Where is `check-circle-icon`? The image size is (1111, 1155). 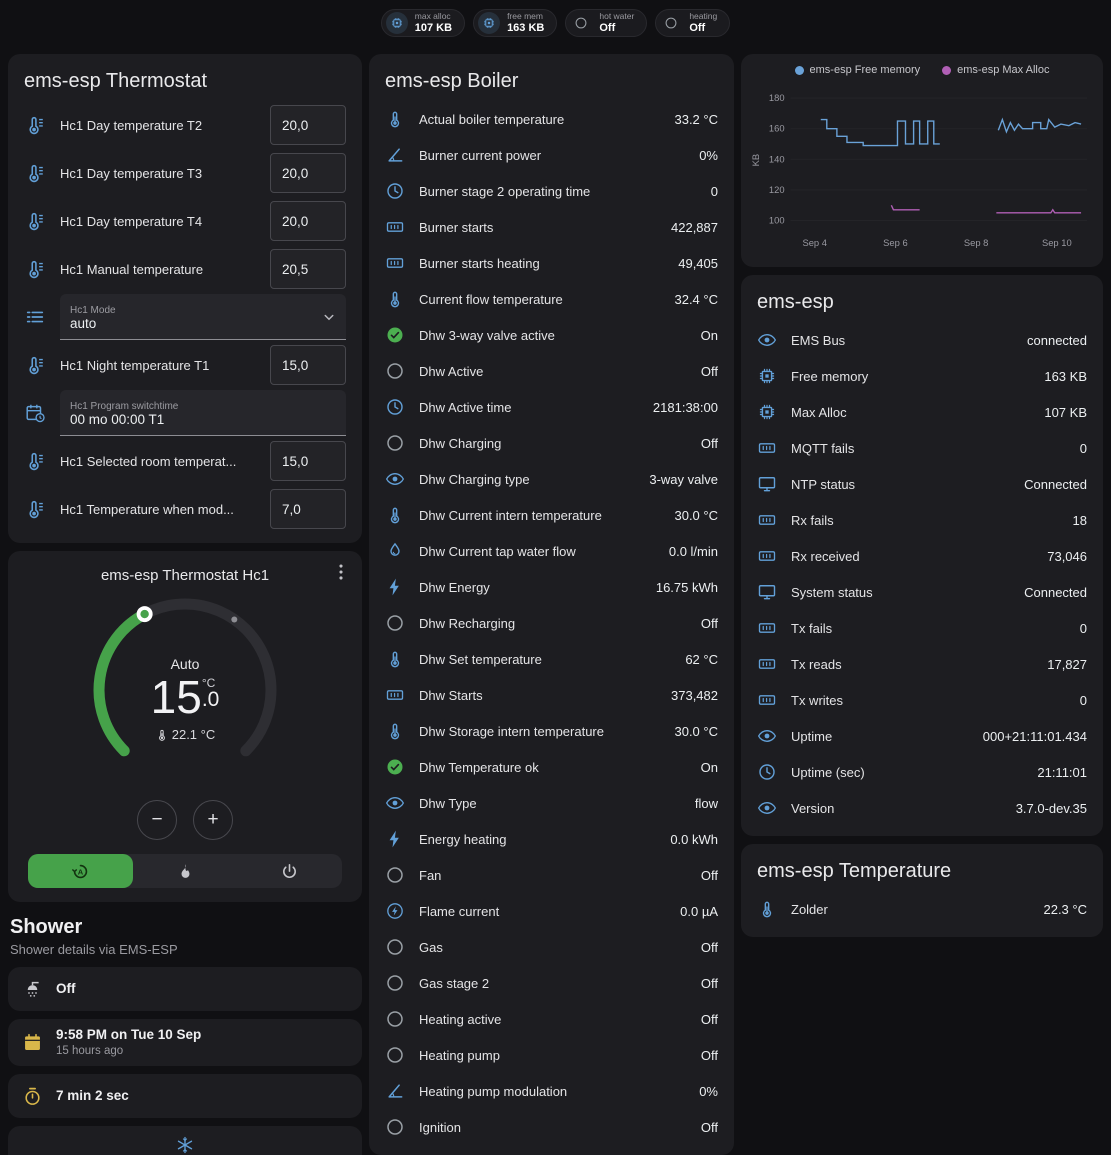 check-circle-icon is located at coordinates (395, 335).